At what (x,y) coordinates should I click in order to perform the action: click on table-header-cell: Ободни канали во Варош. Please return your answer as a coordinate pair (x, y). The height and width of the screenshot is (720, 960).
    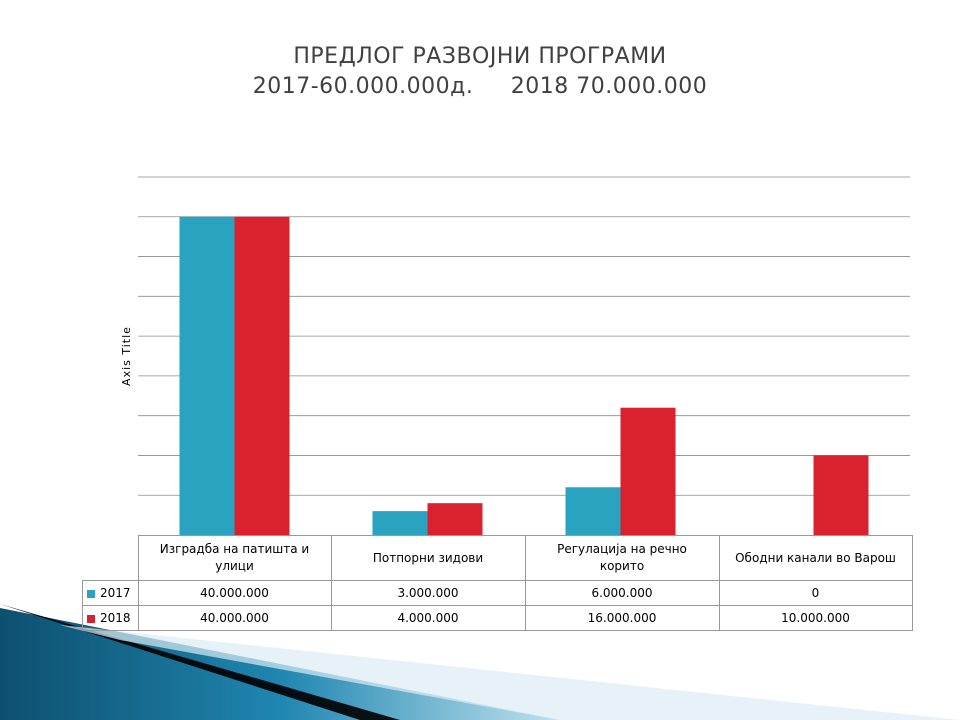
    Looking at the image, I should click on (815, 558).